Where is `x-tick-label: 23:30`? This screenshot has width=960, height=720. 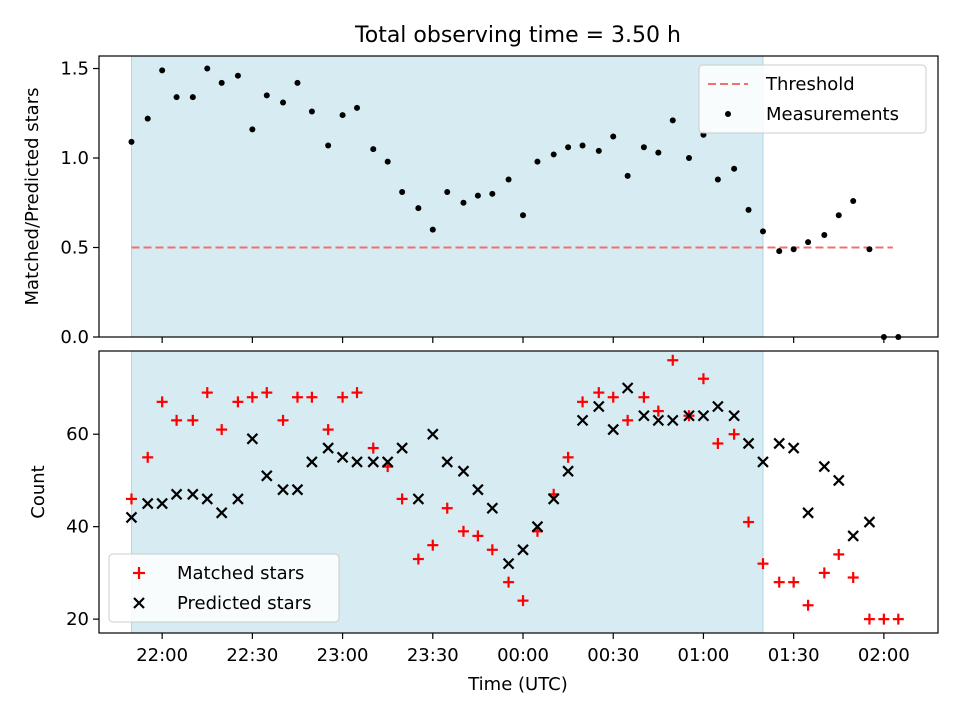 x-tick-label: 23:30 is located at coordinates (433, 655).